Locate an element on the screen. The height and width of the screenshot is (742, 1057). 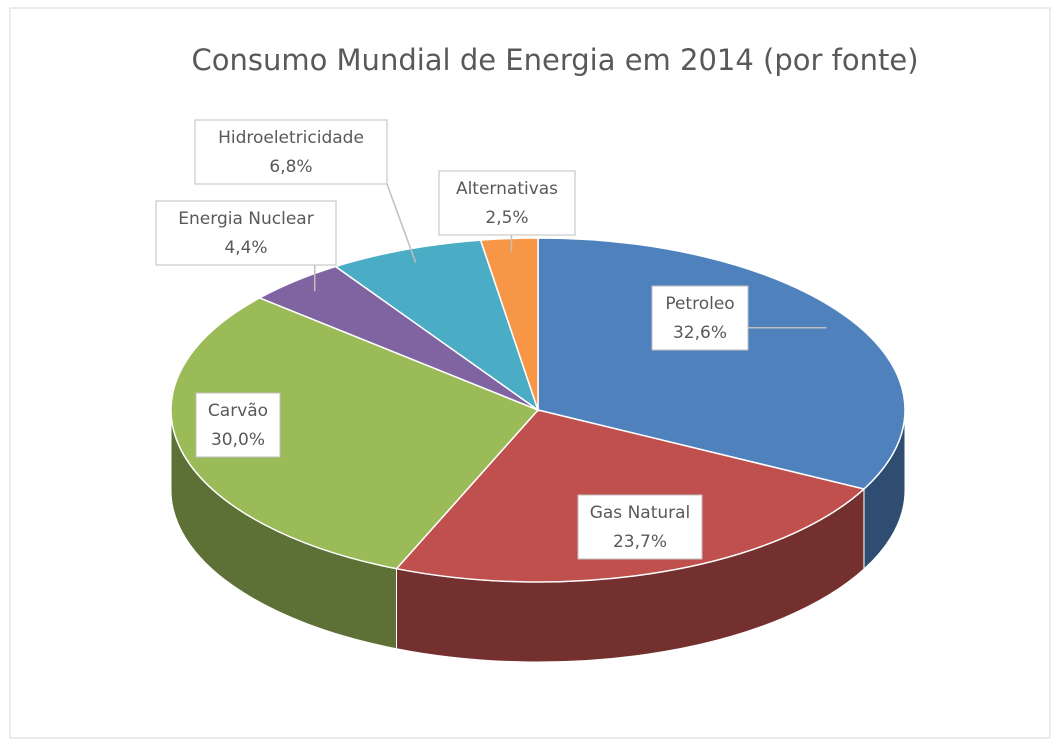
value-label: 2,5% is located at coordinates (506, 218).